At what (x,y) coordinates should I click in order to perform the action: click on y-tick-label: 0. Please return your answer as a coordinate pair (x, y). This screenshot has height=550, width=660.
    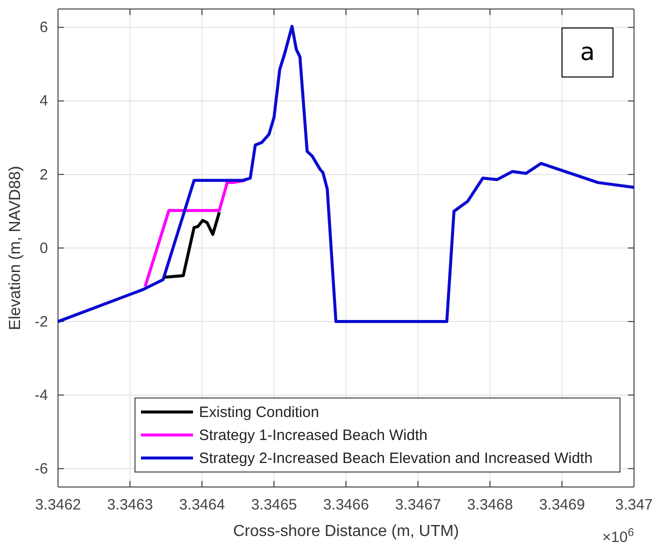
    Looking at the image, I should click on (44, 248).